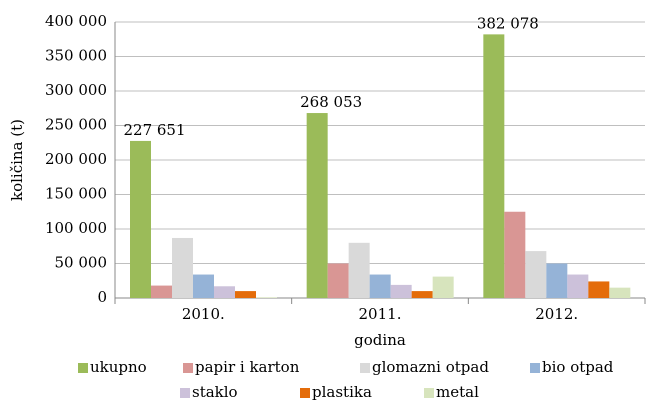 This screenshot has width=646, height=403. I want to click on y-tick-label: 200 000, so click(76, 159).